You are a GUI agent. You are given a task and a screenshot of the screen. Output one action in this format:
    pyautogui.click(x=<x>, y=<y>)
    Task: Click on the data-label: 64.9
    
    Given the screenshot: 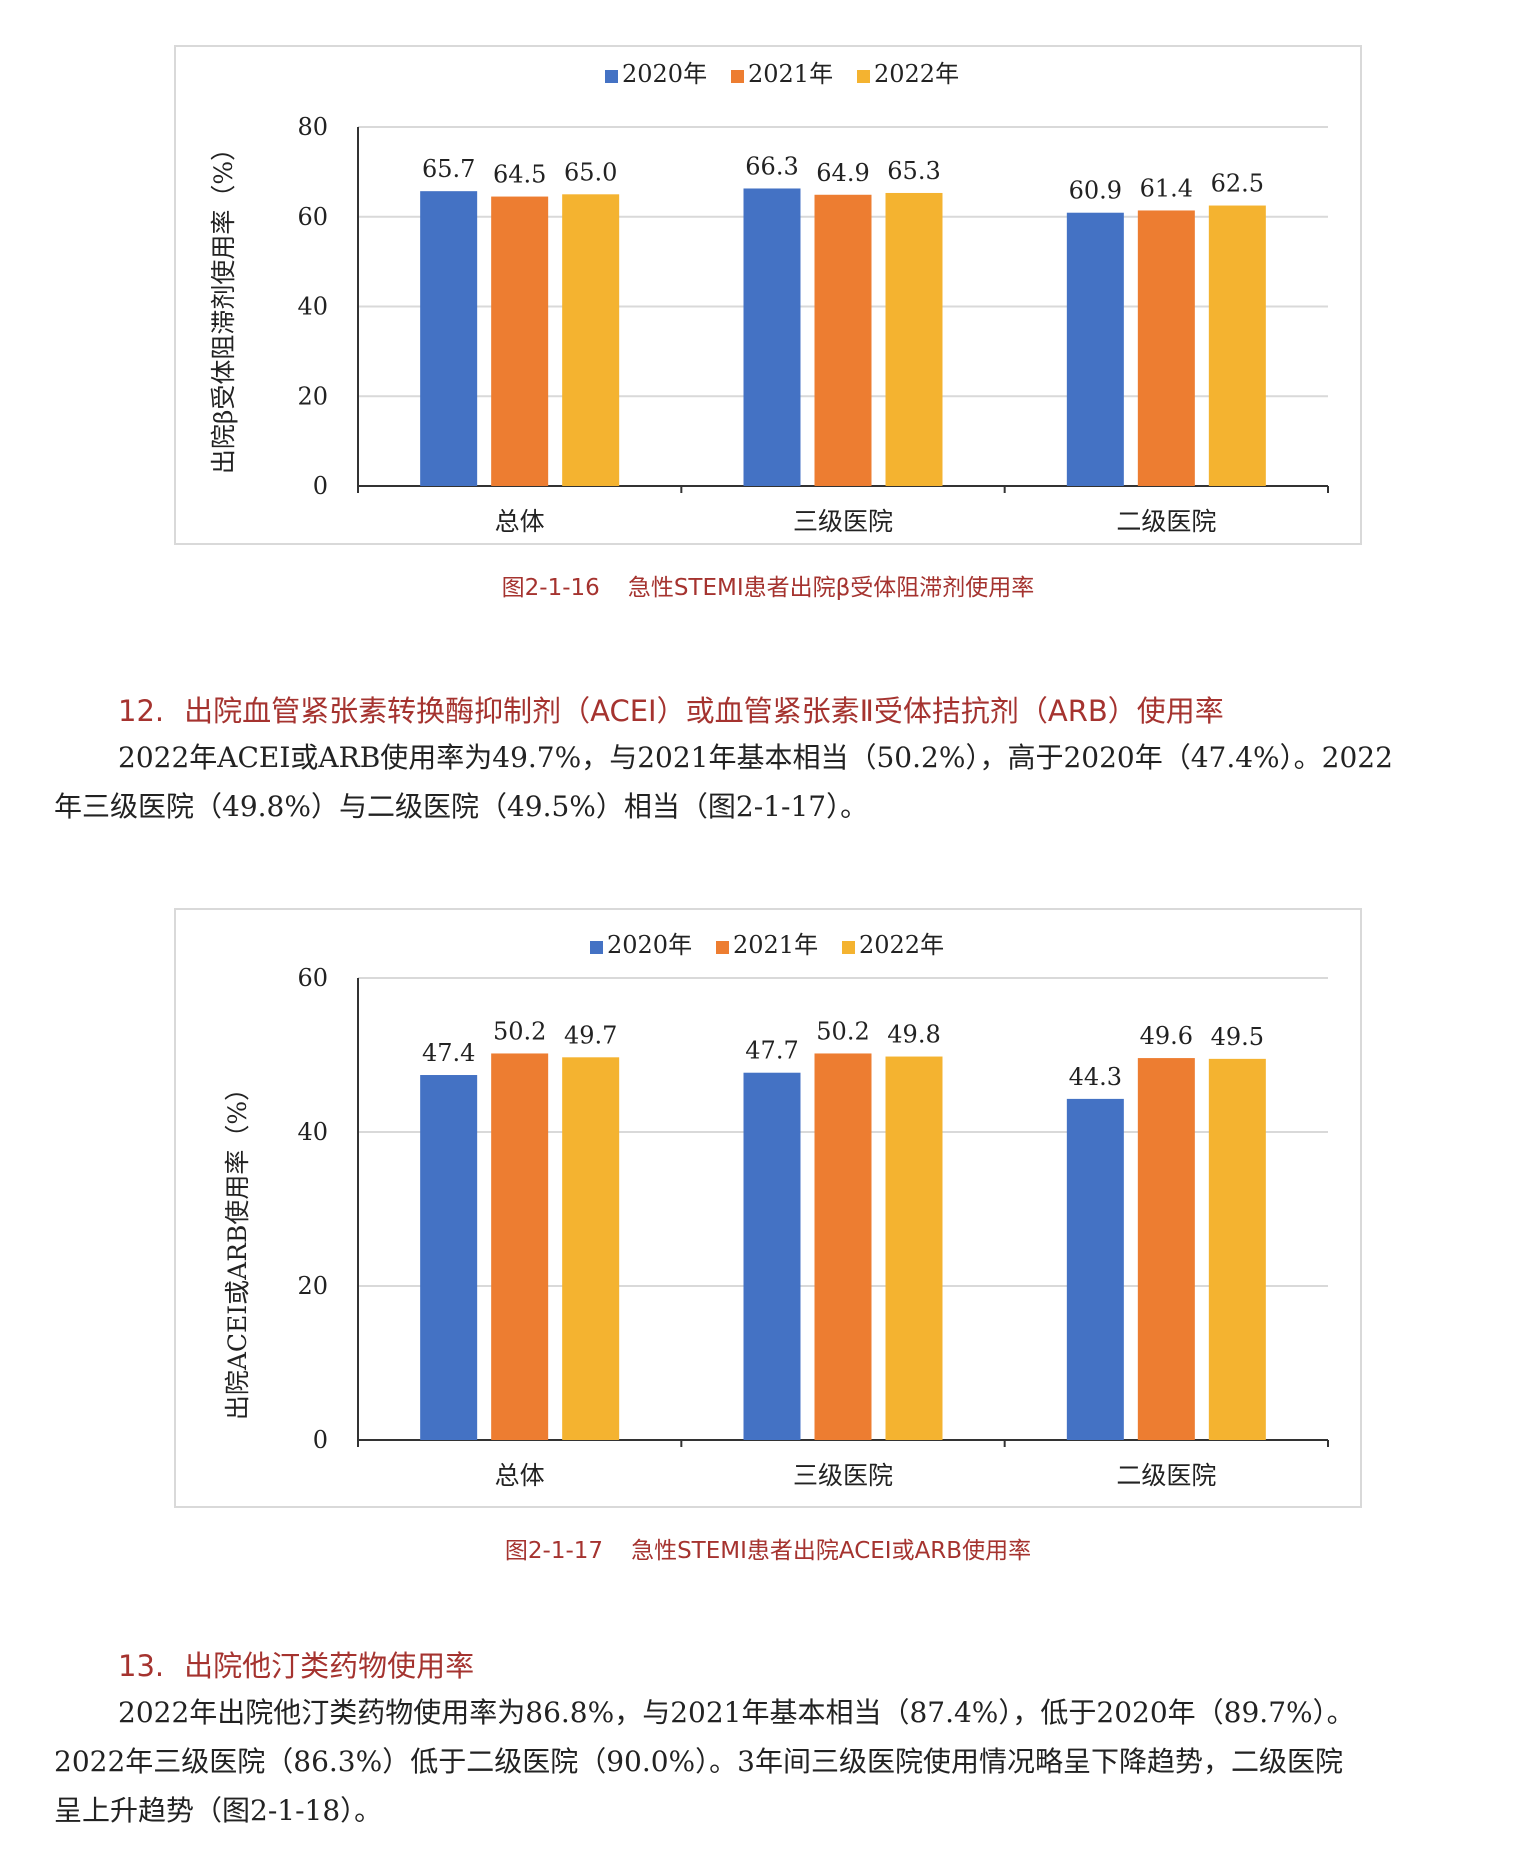 What is the action you would take?
    pyautogui.click(x=842, y=173)
    